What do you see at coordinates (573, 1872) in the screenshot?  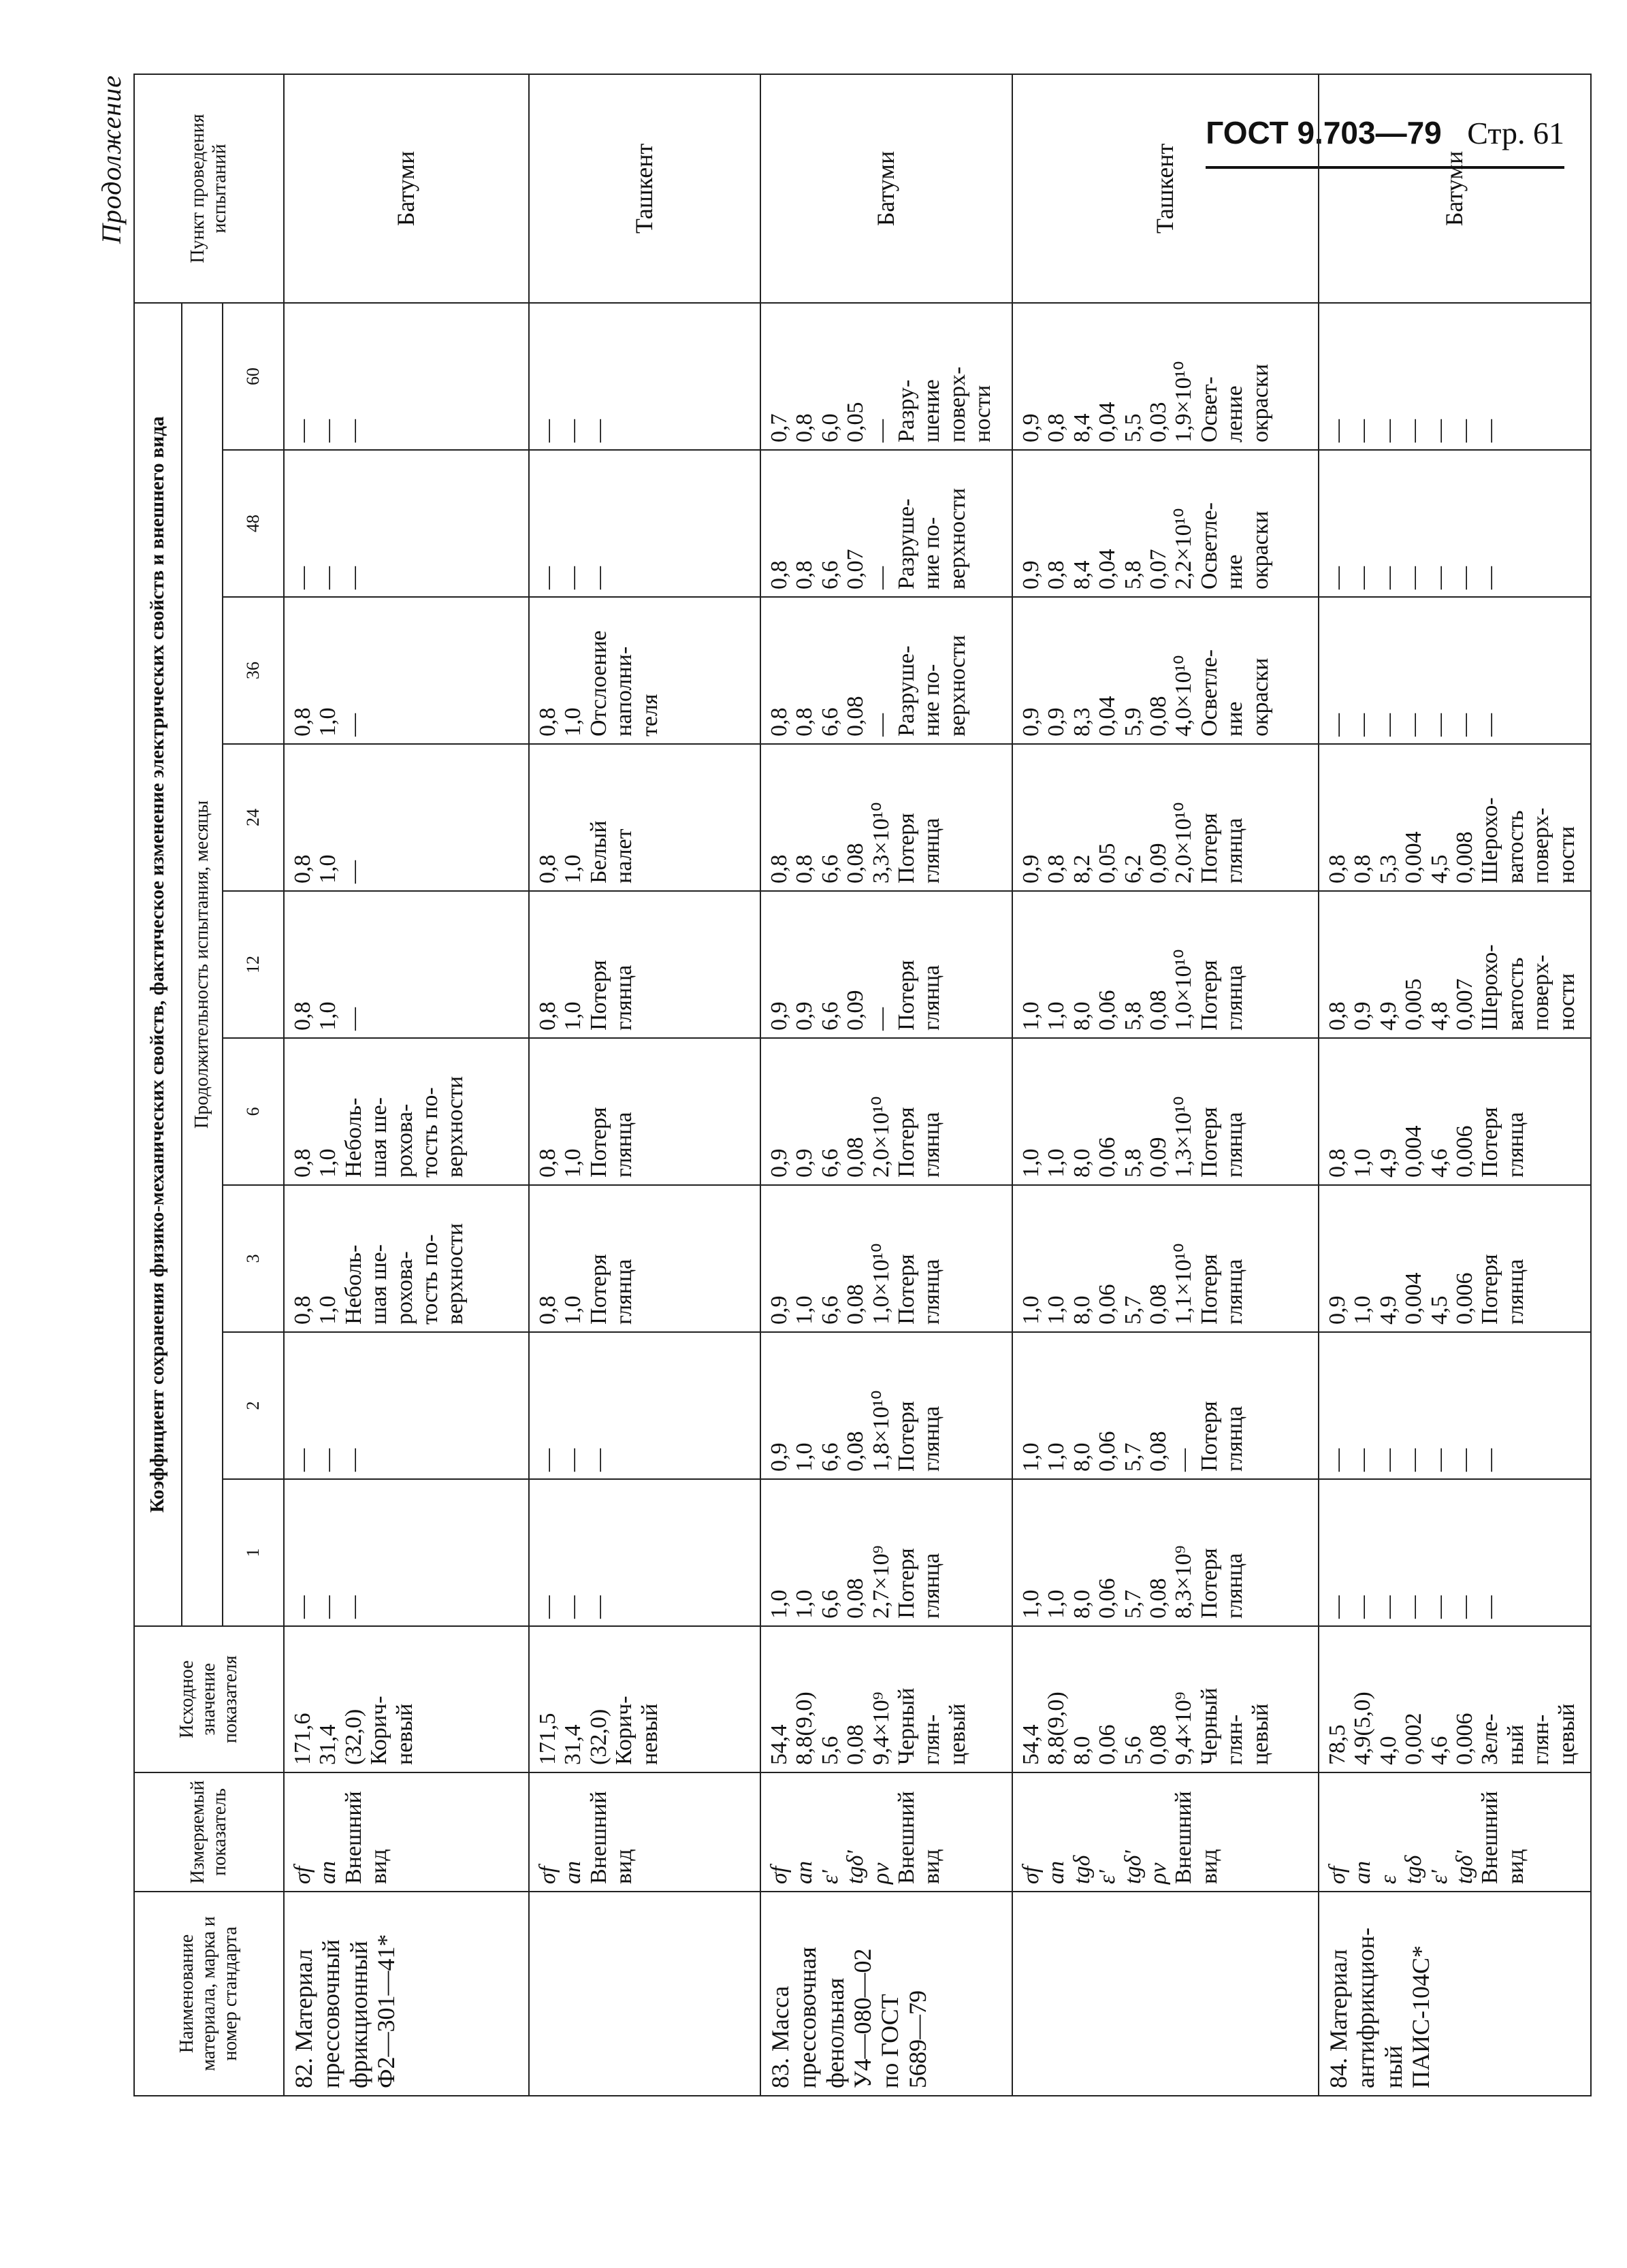 I see `indicator-cell-line: an` at bounding box center [573, 1872].